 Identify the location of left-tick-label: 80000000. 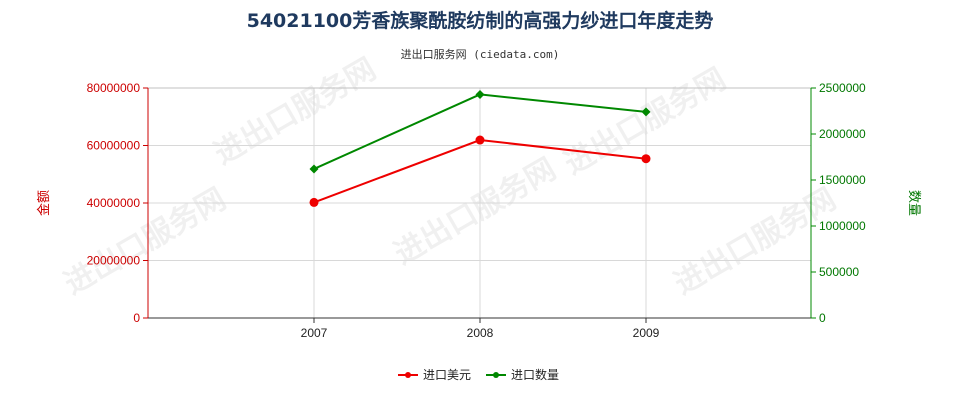
(114, 88).